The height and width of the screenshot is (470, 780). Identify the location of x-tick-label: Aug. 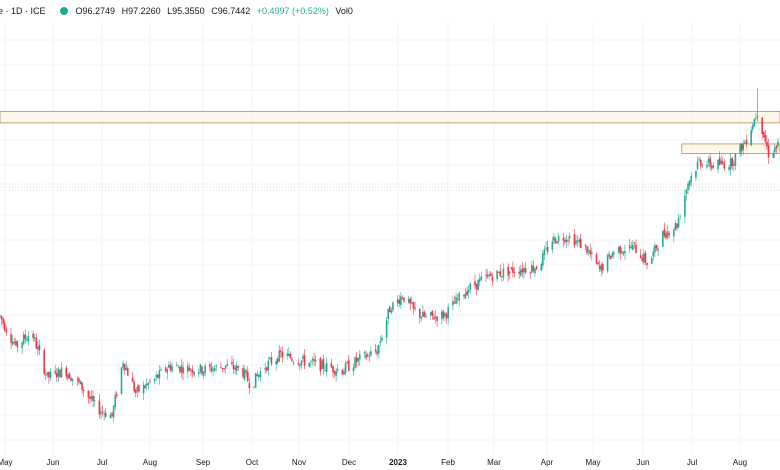
(150, 462).